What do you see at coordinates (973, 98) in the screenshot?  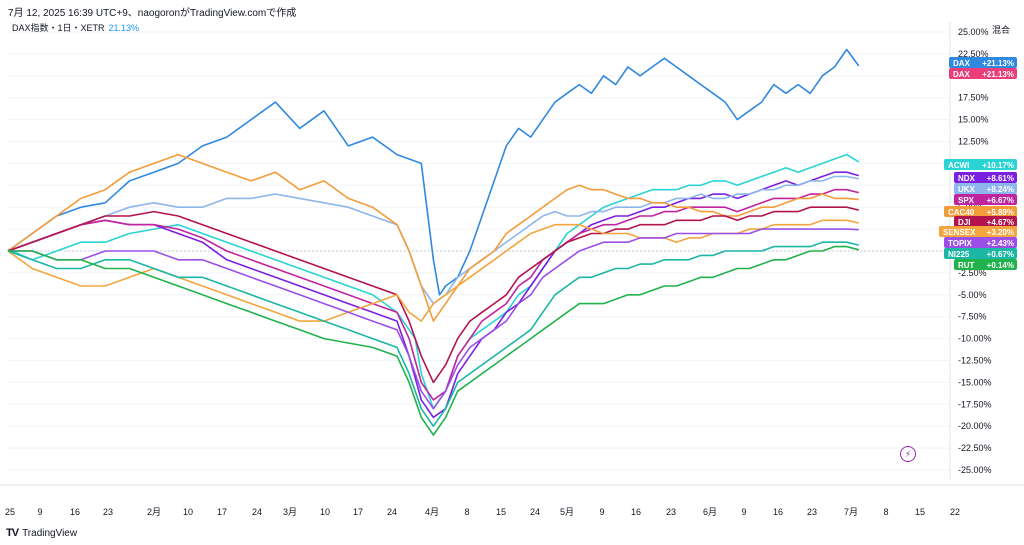 I see `y-tick-label: 17.50%` at bounding box center [973, 98].